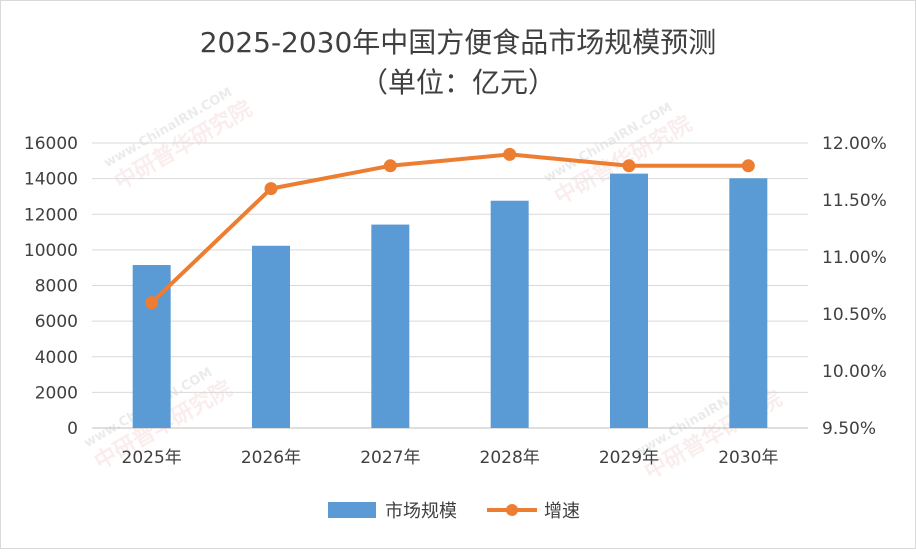  I want to click on left-tick-label: 6000, so click(56, 322).